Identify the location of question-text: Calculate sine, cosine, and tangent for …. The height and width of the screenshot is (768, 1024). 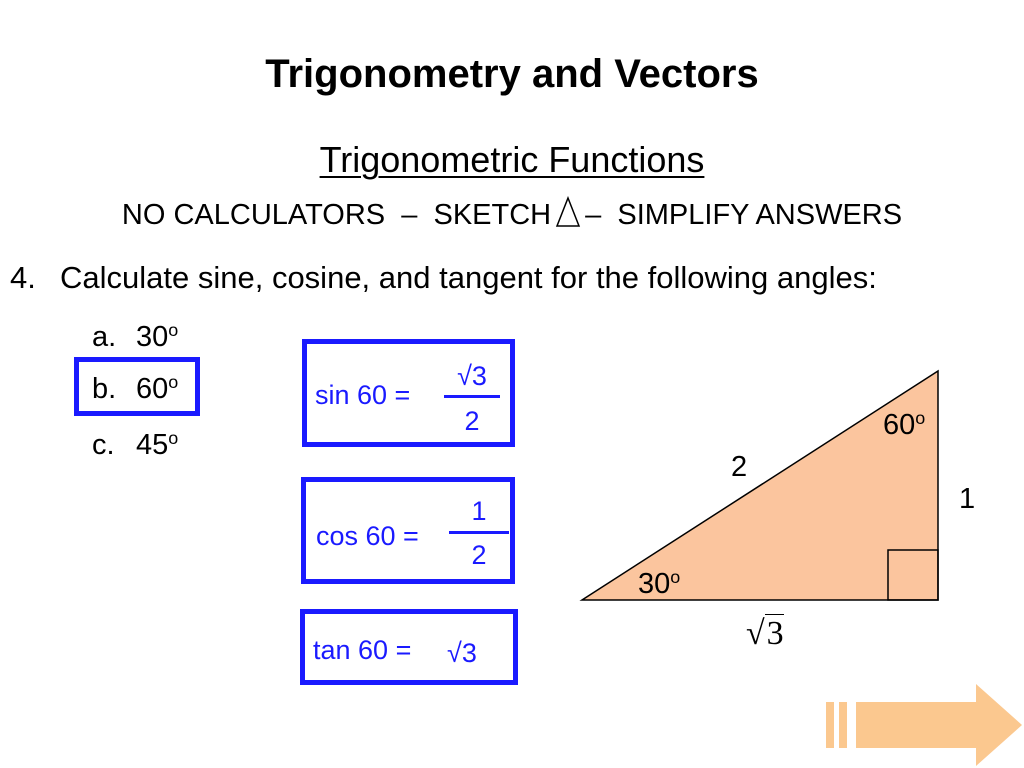
(468, 277).